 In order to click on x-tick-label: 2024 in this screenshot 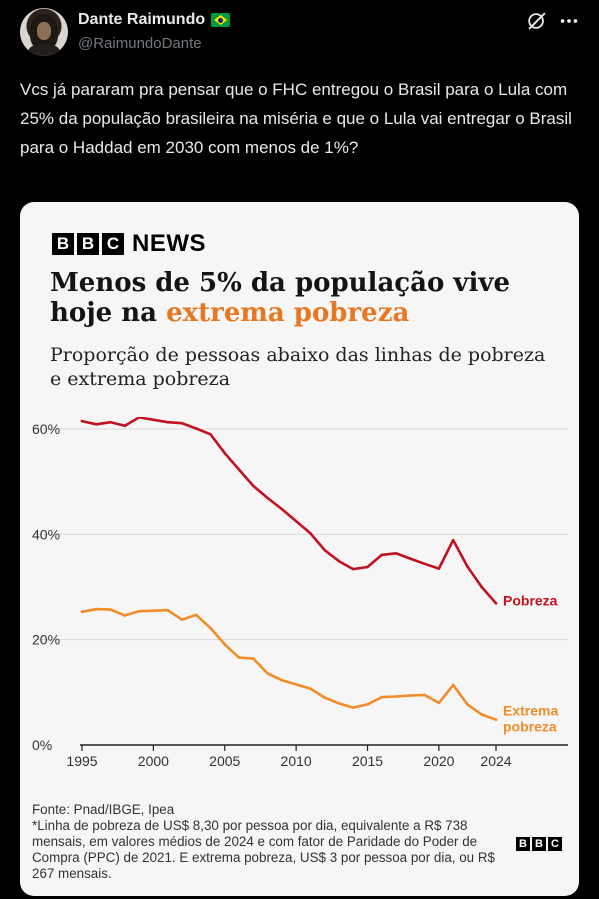, I will do `click(495, 761)`.